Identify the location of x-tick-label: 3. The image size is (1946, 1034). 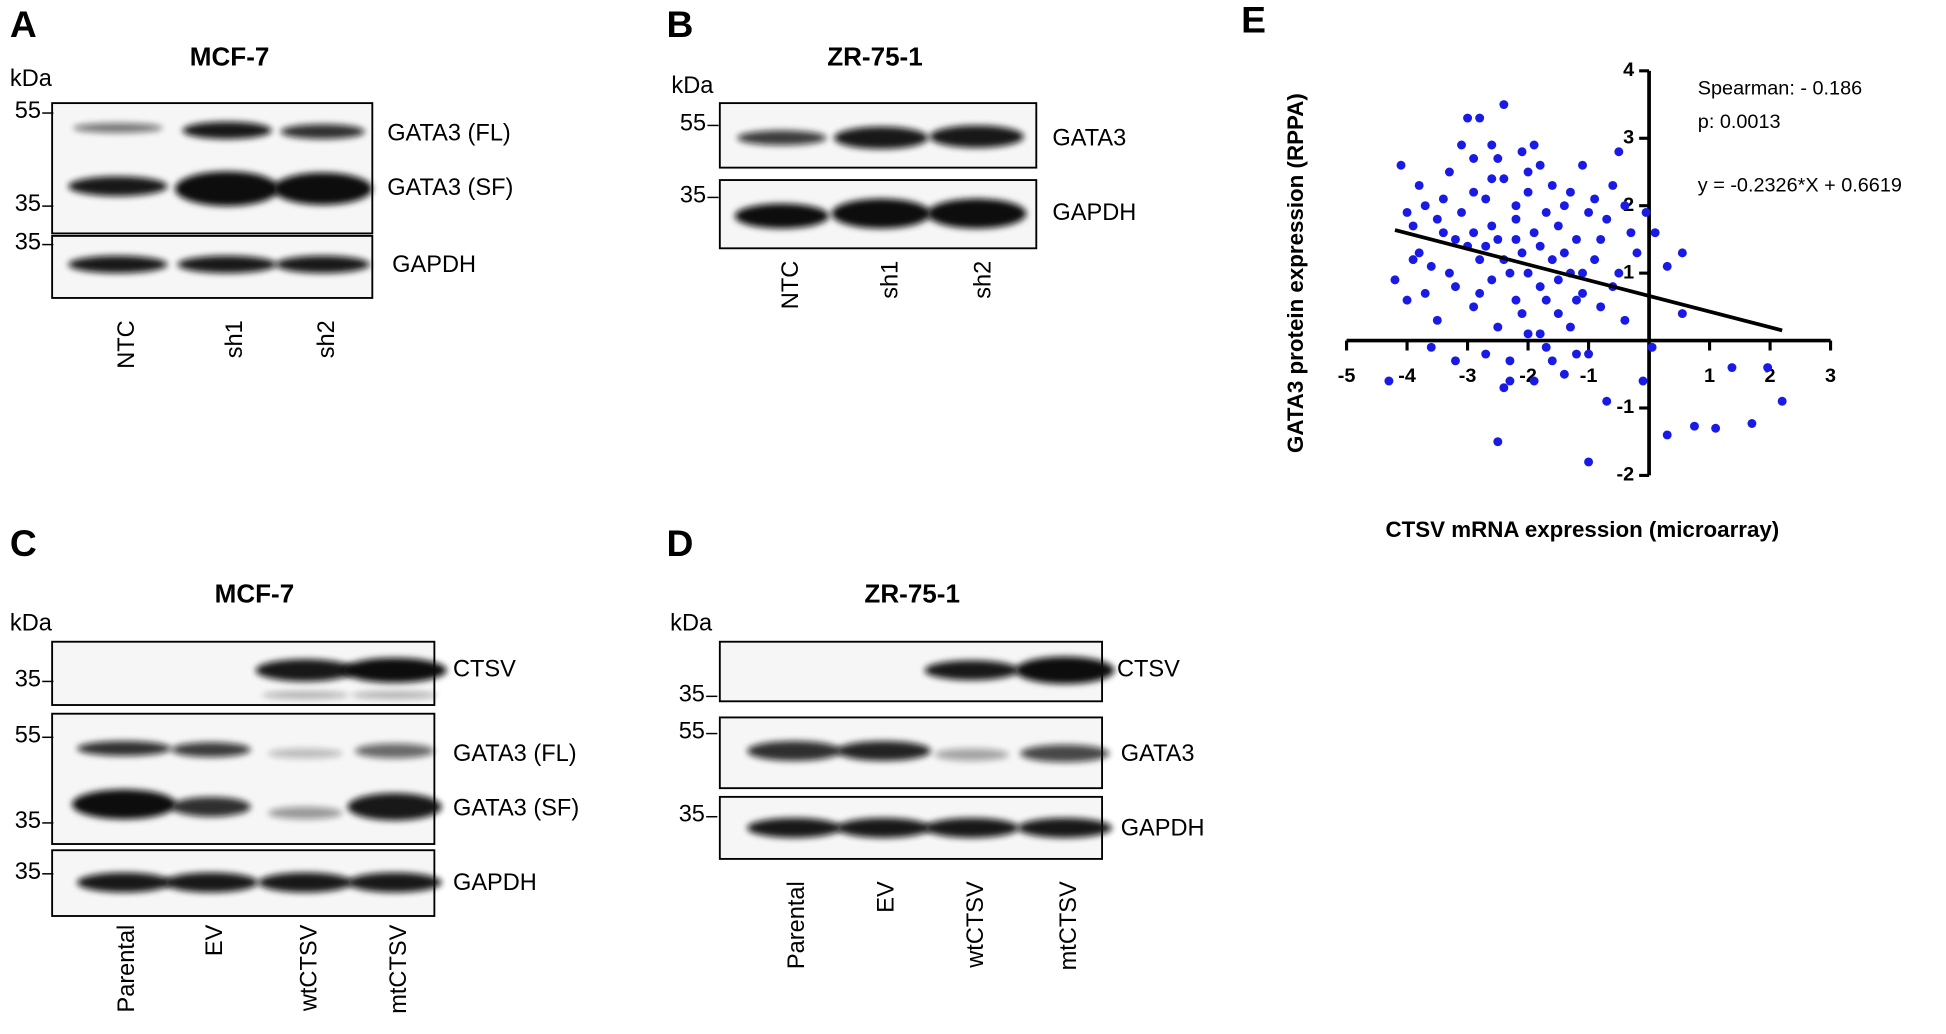
(1830, 376).